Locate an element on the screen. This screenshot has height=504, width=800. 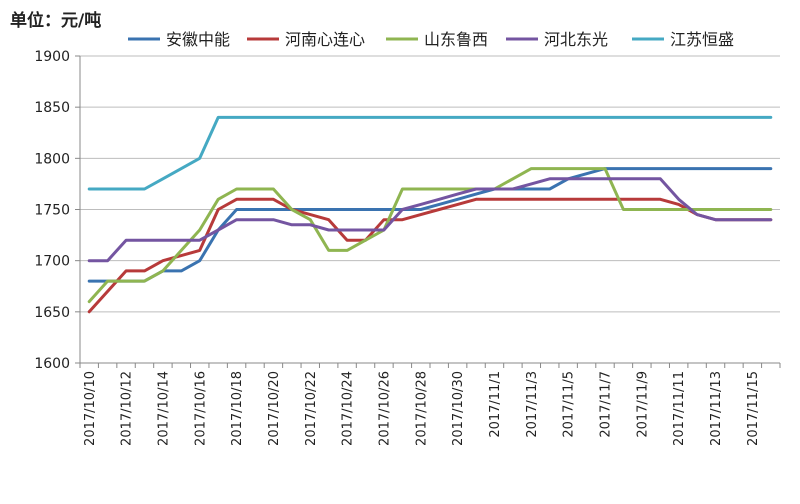
x-tick-label: 2017/10/12 is located at coordinates (127, 408).